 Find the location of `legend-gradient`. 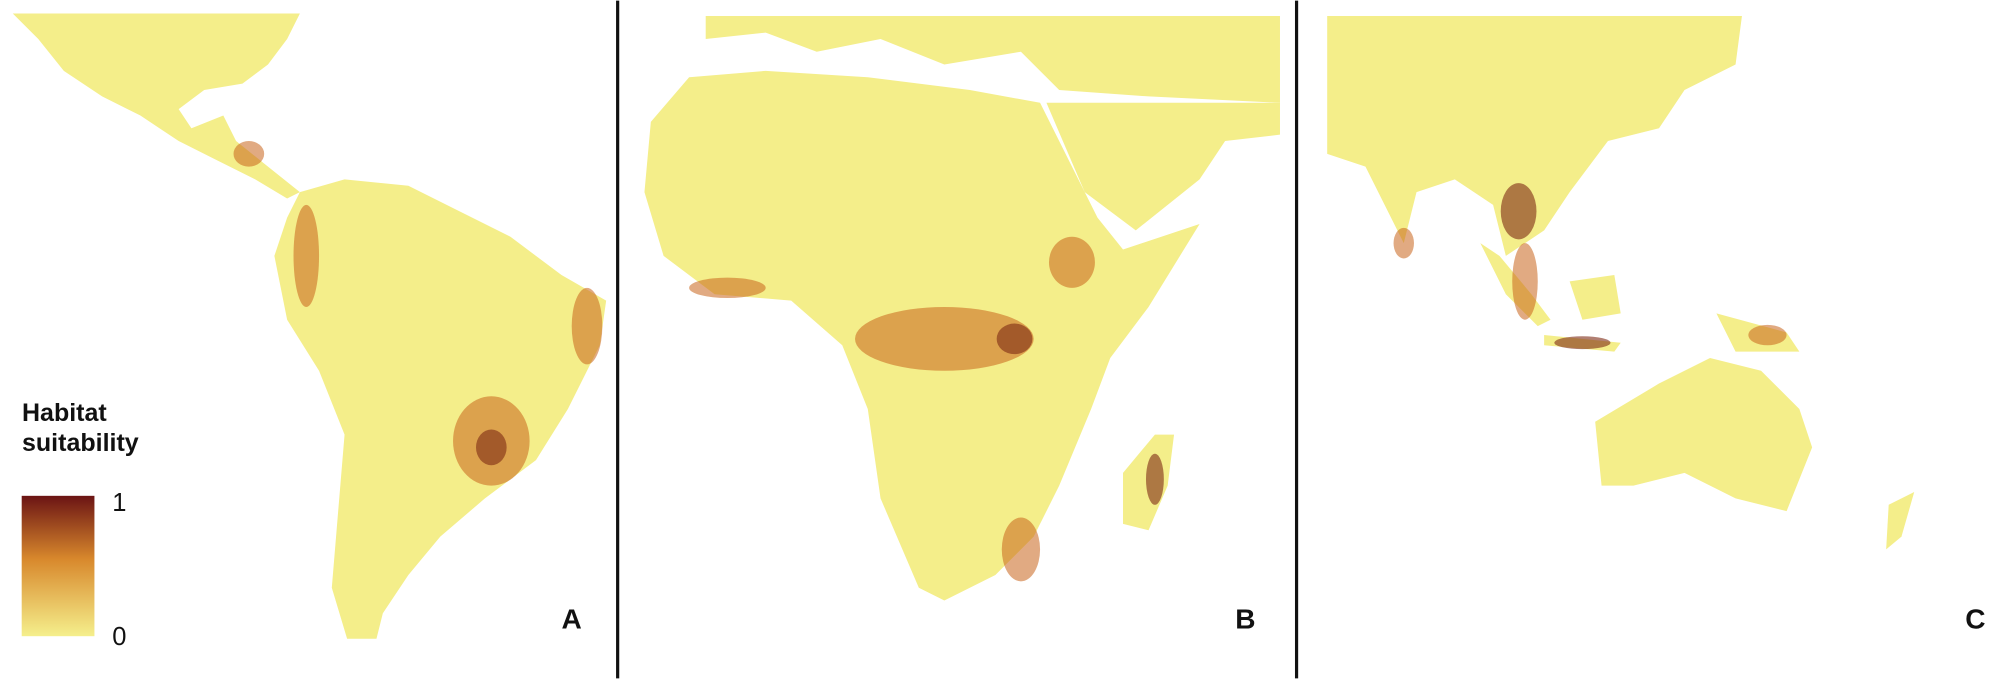

legend-gradient is located at coordinates (58, 566).